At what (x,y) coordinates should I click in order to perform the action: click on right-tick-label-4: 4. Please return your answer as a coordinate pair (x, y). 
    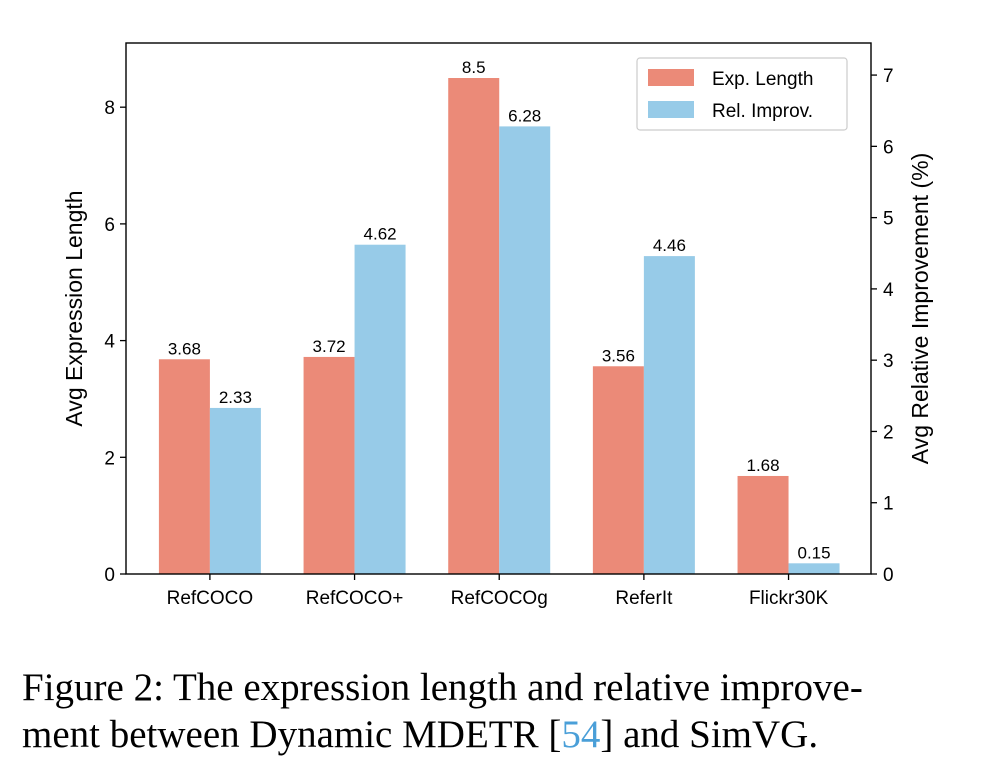
    Looking at the image, I should click on (888, 290).